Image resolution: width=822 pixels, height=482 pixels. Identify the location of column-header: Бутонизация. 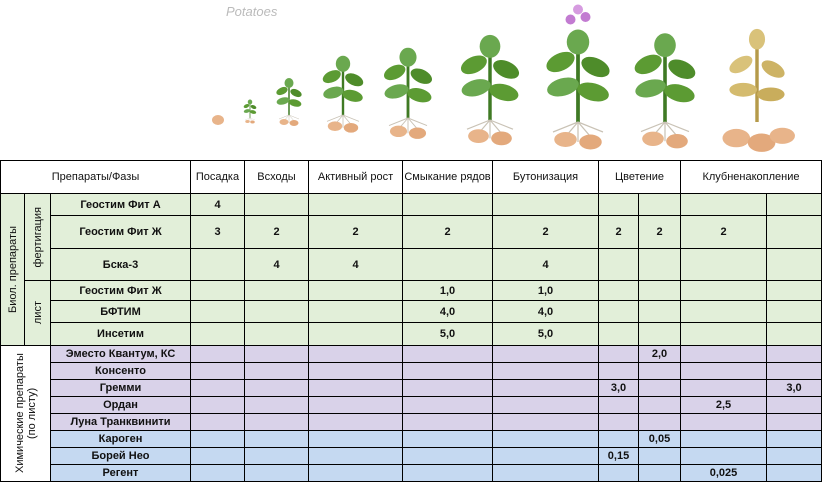
(546, 177).